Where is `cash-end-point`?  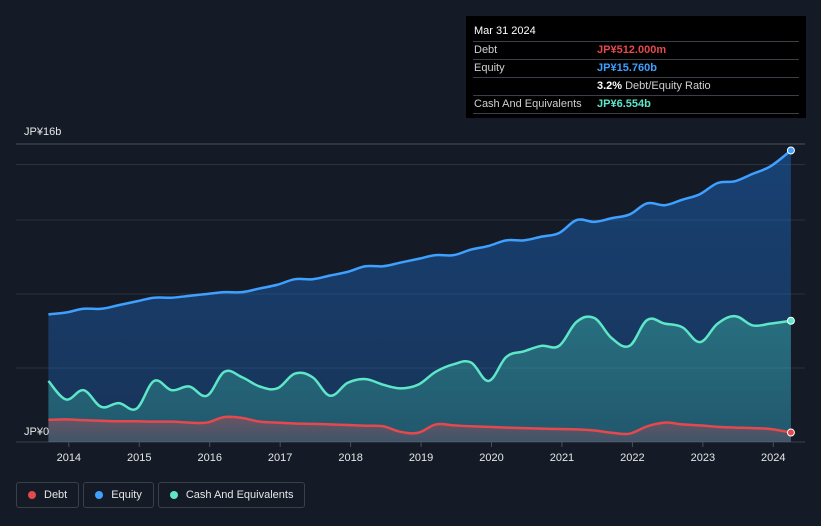 cash-end-point is located at coordinates (790, 320).